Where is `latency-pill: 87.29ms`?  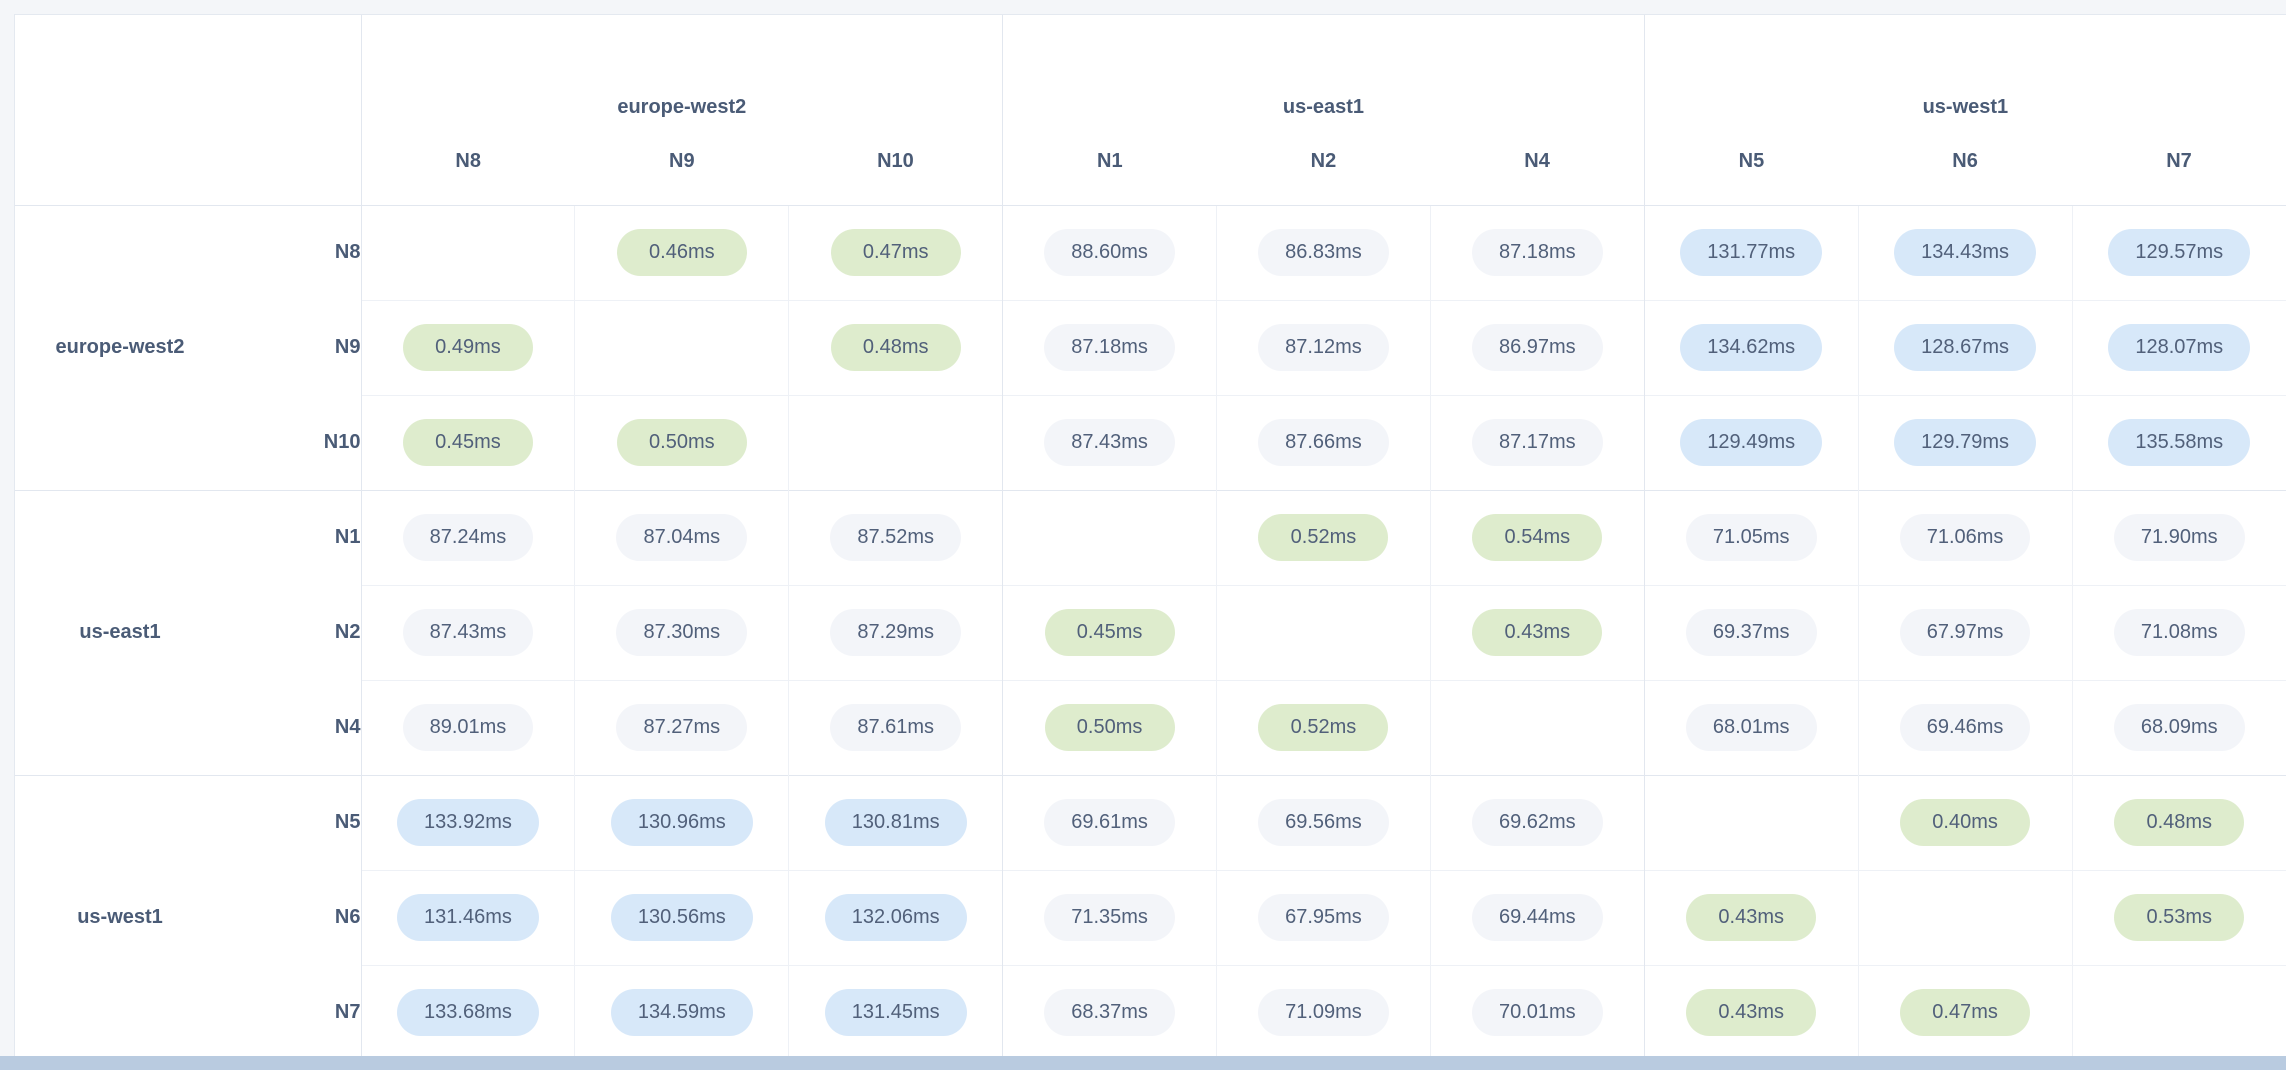 latency-pill: 87.29ms is located at coordinates (896, 632).